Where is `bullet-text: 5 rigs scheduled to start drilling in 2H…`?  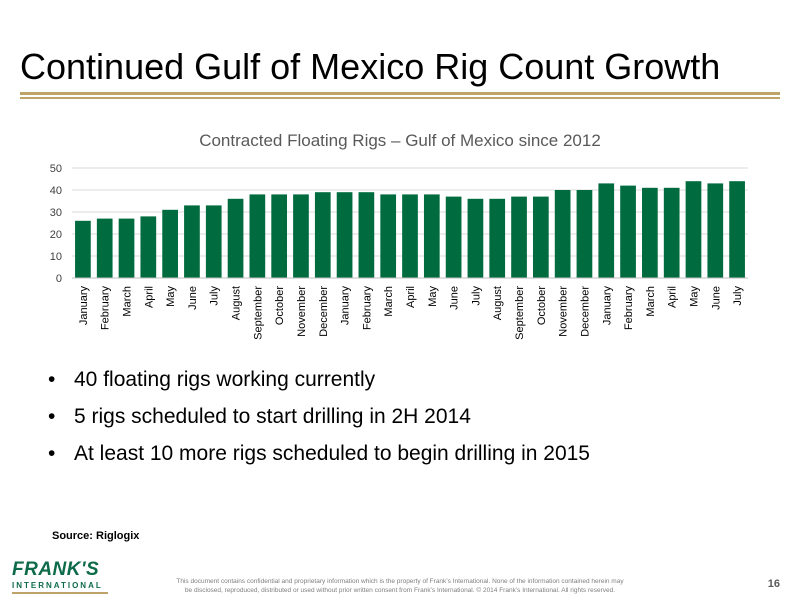
bullet-text: 5 rigs scheduled to start drilling in 2H… is located at coordinates (272, 416).